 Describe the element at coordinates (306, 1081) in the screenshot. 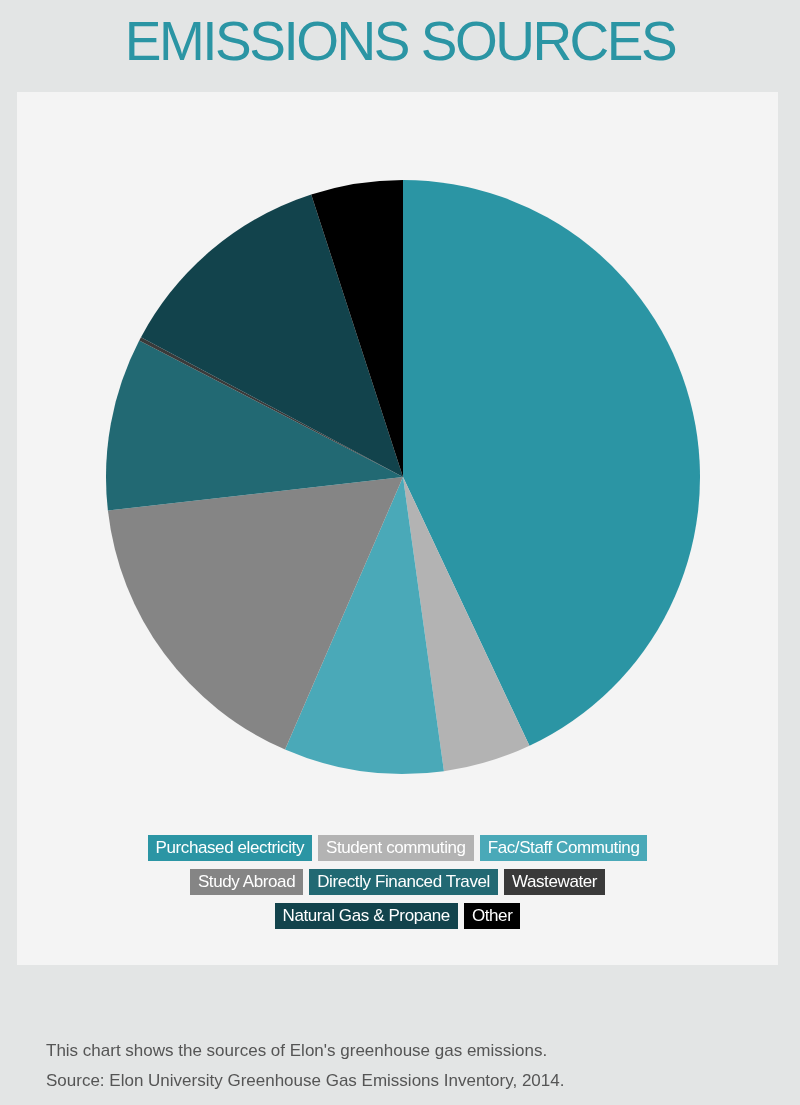

I see `source-note: Source: Elon University Greenhouse Gas Emissions Inventory, 2014.` at that location.